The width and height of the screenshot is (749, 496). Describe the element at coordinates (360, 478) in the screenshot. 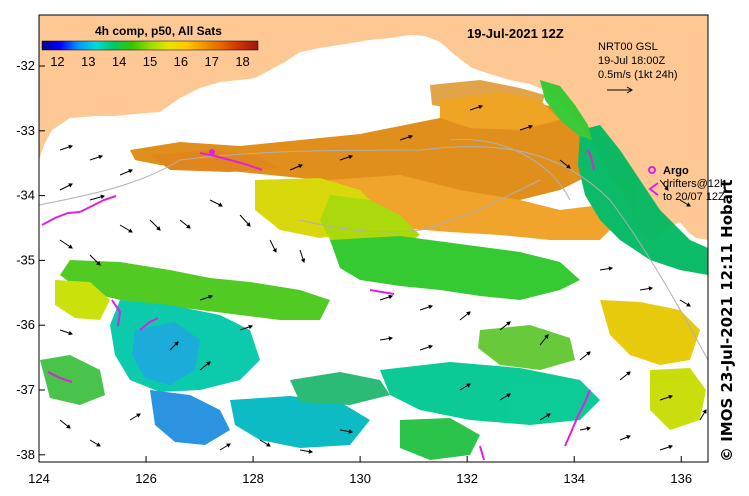

I see `x-tick-label: 130` at that location.